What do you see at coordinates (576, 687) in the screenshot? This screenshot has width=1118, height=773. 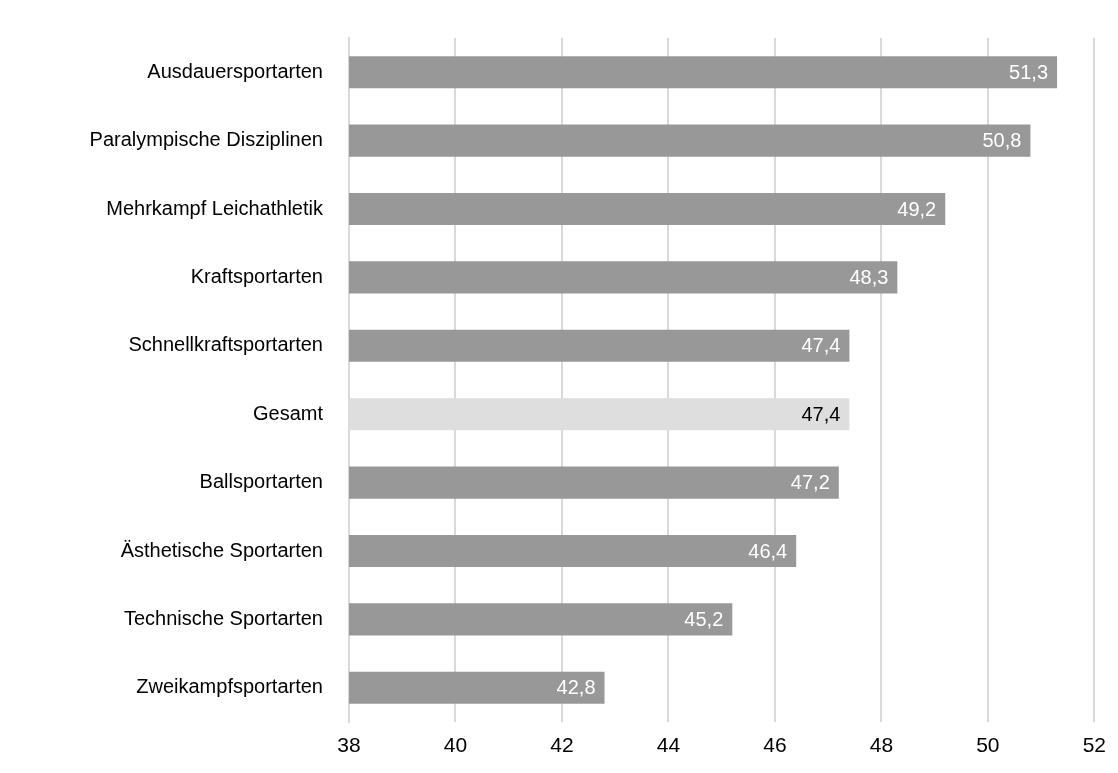 I see `data-label: 42,8` at bounding box center [576, 687].